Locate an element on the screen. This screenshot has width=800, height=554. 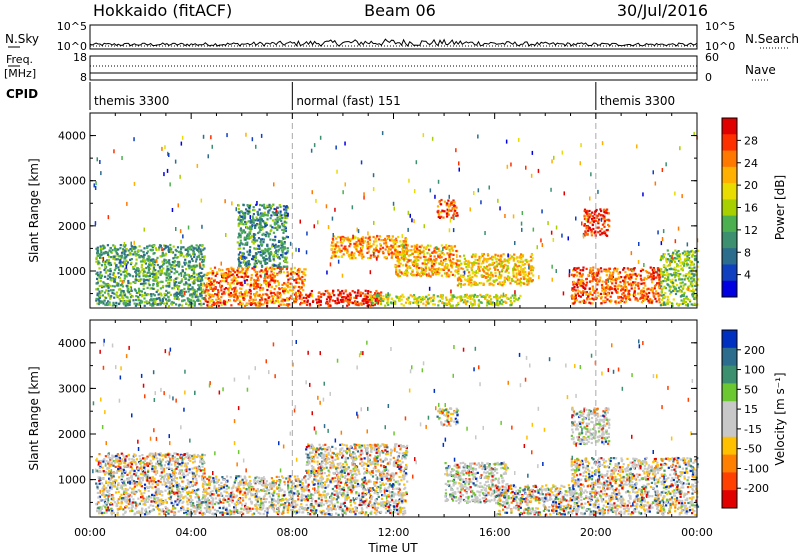
echo-region is located at coordinates (616, 285).